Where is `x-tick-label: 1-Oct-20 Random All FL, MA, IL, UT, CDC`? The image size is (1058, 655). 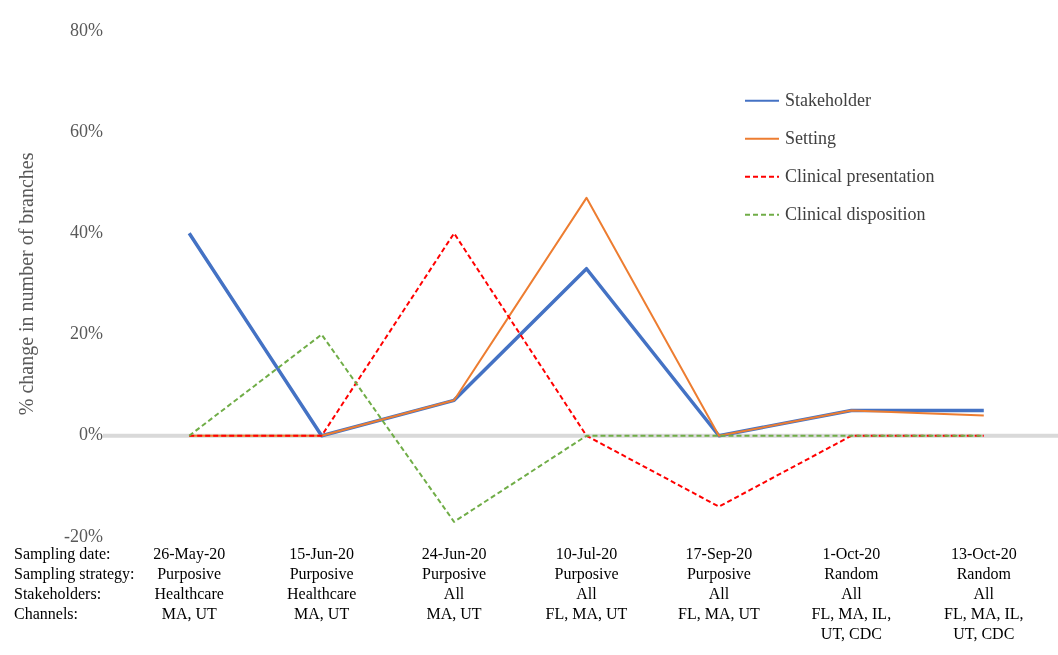
x-tick-label: 1-Oct-20 Random All FL, MA, IL, UT, CDC is located at coordinates (851, 594).